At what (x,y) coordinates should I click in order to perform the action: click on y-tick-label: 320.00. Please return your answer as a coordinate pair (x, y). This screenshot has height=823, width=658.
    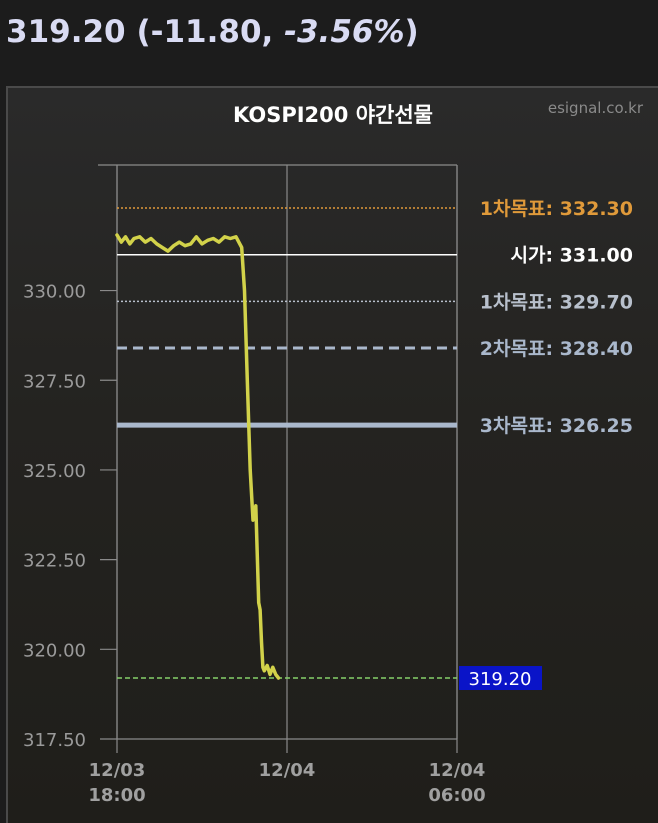
    Looking at the image, I should click on (54, 650).